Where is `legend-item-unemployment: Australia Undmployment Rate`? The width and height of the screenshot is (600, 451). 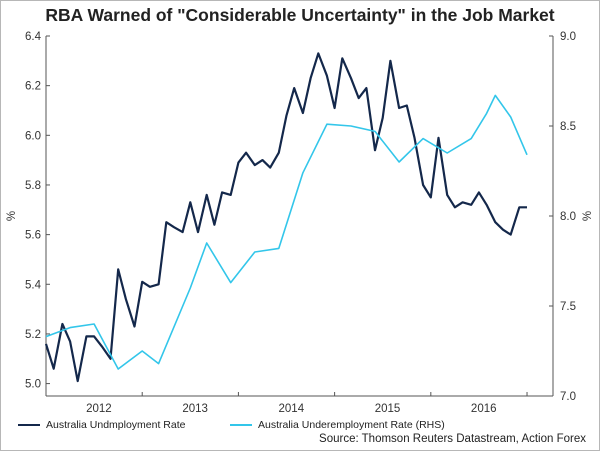 legend-item-unemployment: Australia Undmployment Rate is located at coordinates (101, 425).